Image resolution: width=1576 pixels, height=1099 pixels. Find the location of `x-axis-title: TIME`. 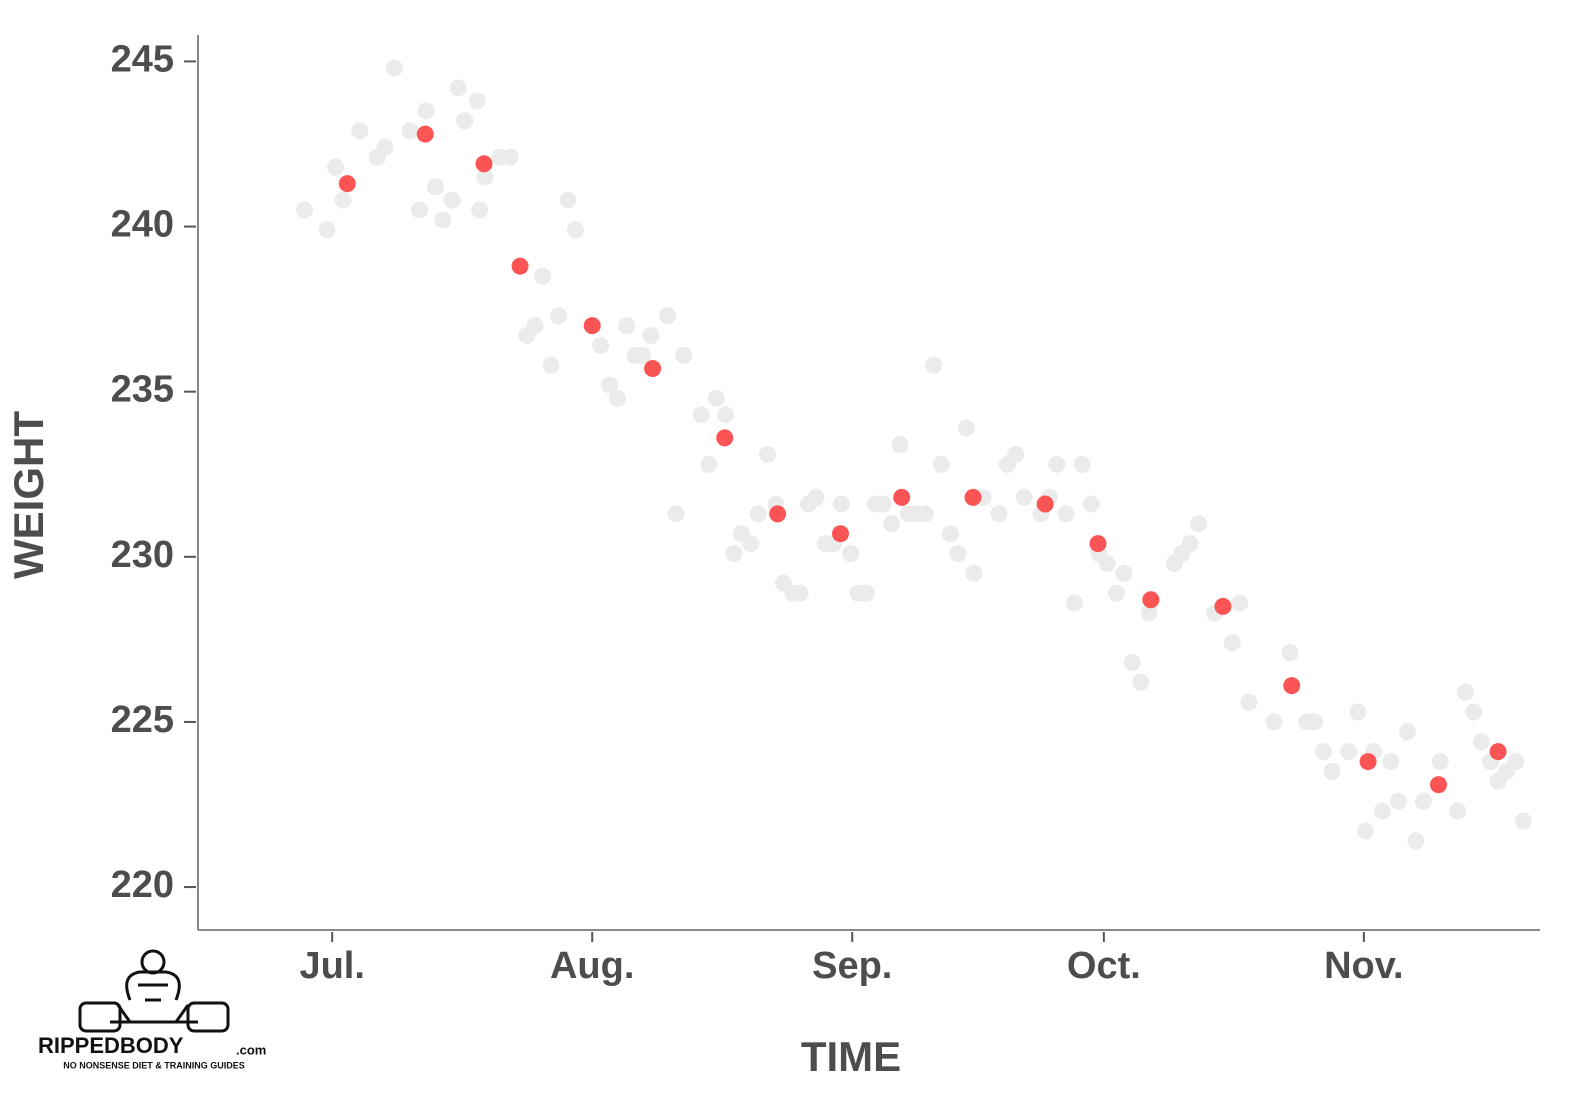

x-axis-title: TIME is located at coordinates (851, 1056).